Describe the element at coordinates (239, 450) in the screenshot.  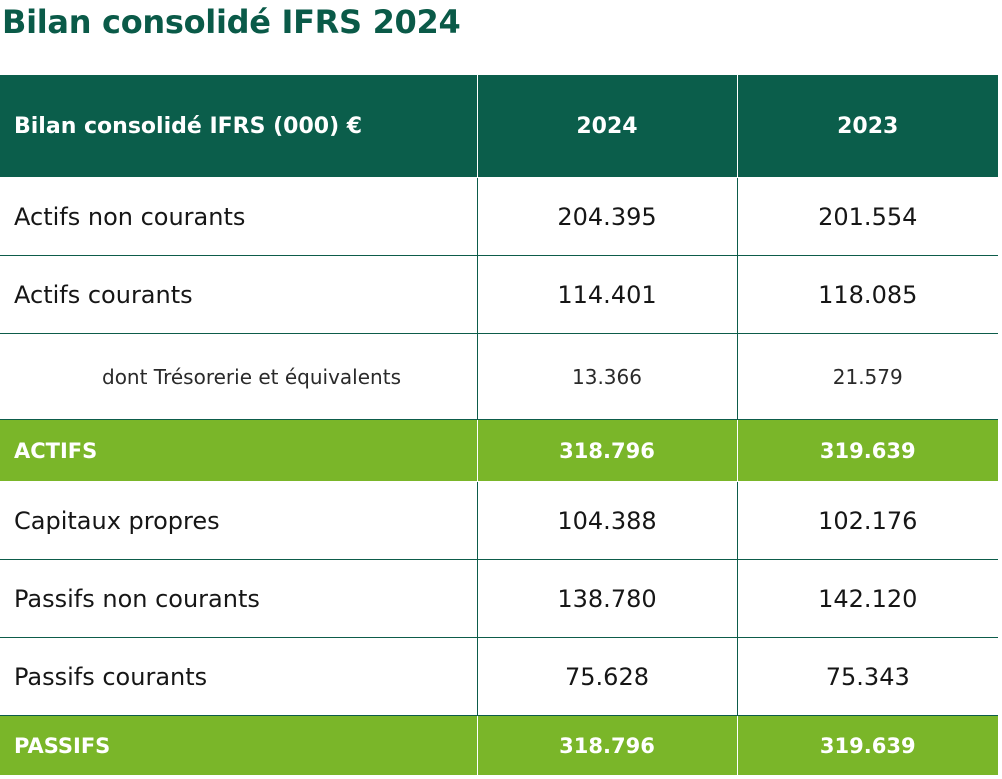
I see `total-label: ACTIFS` at that location.